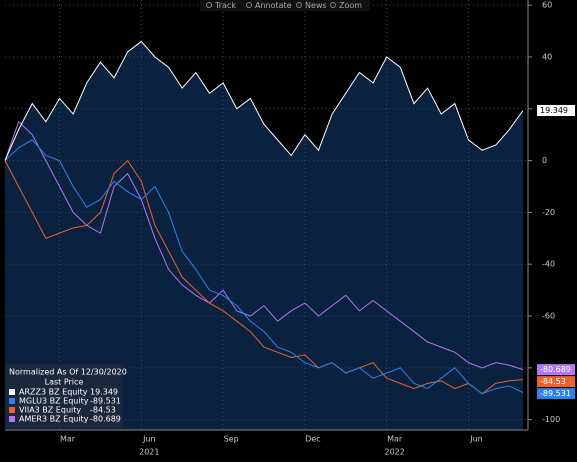 The width and height of the screenshot is (577, 462). What do you see at coordinates (547, 5) in the screenshot?
I see `y-tick-label: 60` at bounding box center [547, 5].